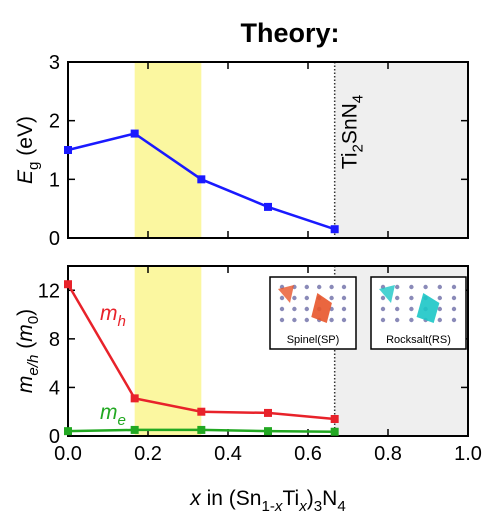 The width and height of the screenshot is (487, 517). Describe the element at coordinates (388, 454) in the screenshot. I see `x-tick-label: 0.8` at that location.